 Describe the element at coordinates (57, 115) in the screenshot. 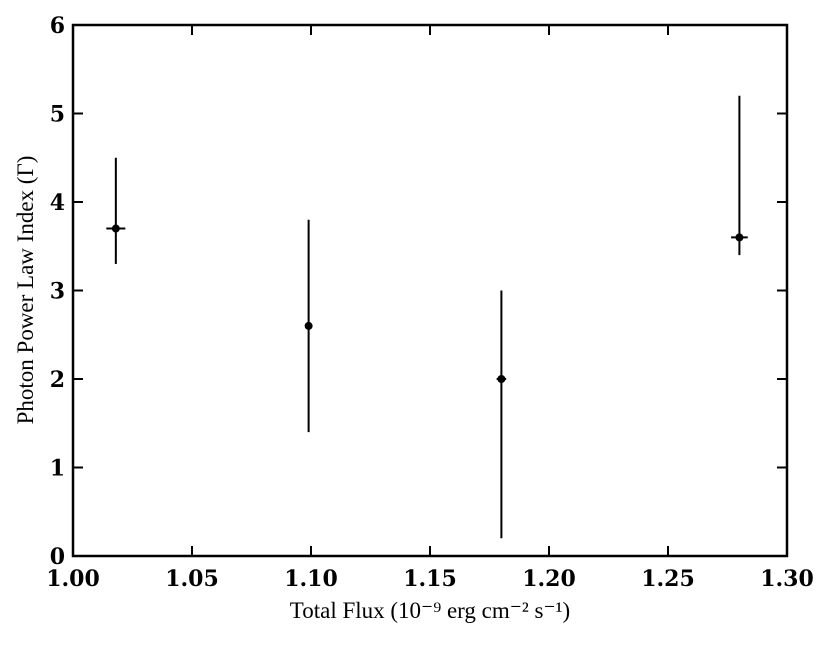

I see `y-tick-label: 5` at that location.